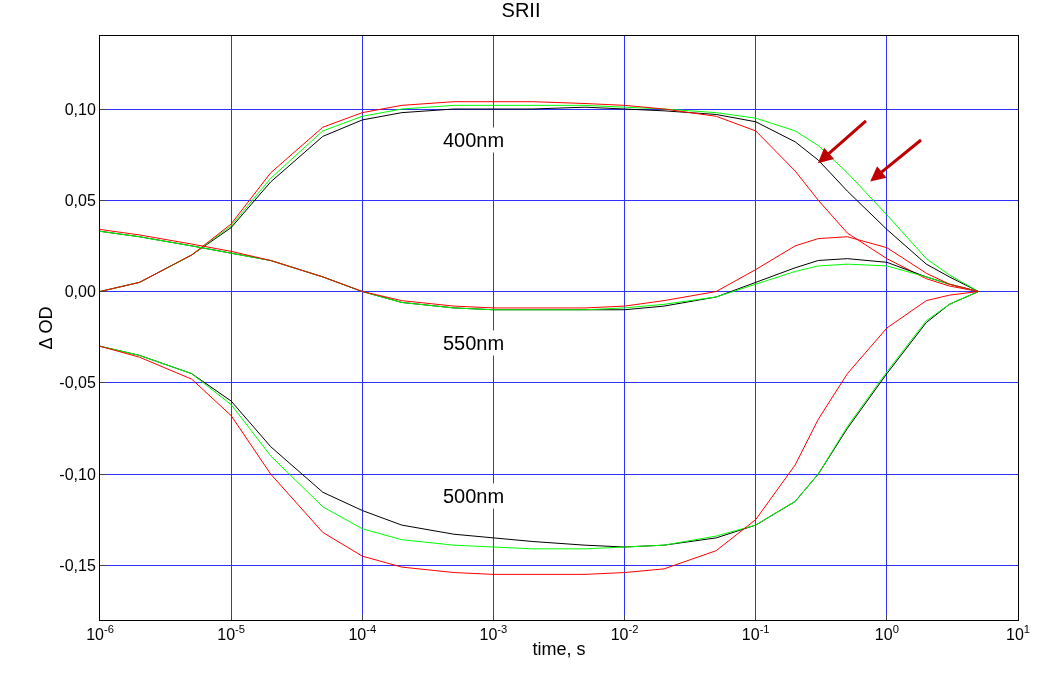 This screenshot has width=1042, height=681. I want to click on y-tick-label: -0,15, so click(77, 565).